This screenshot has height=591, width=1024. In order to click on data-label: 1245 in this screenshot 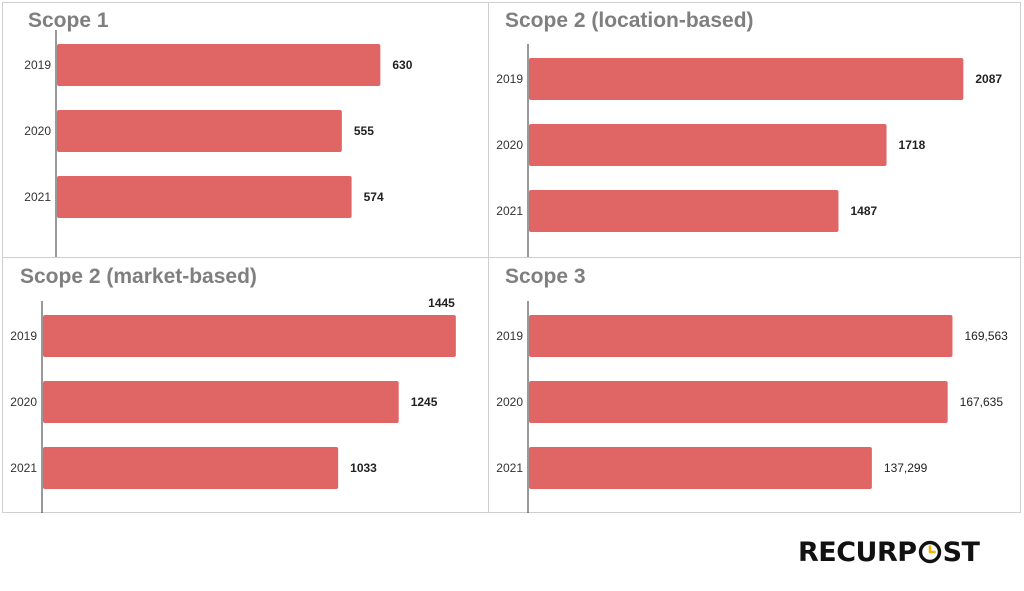, I will do `click(424, 402)`.